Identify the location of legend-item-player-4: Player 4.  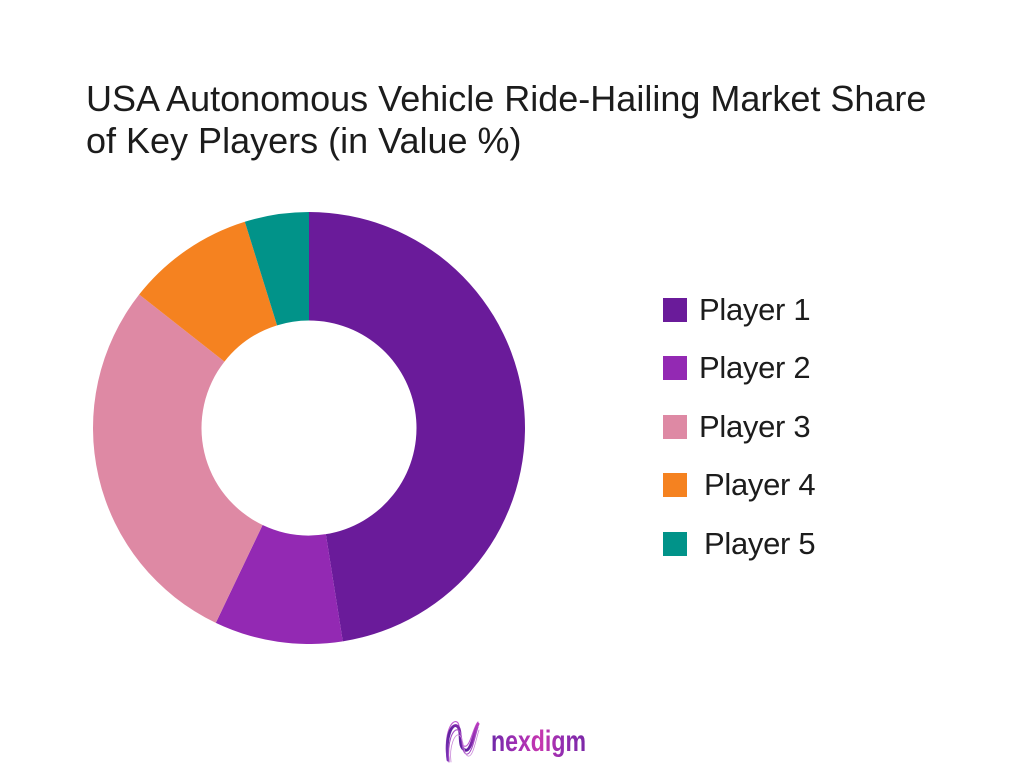
(739, 484).